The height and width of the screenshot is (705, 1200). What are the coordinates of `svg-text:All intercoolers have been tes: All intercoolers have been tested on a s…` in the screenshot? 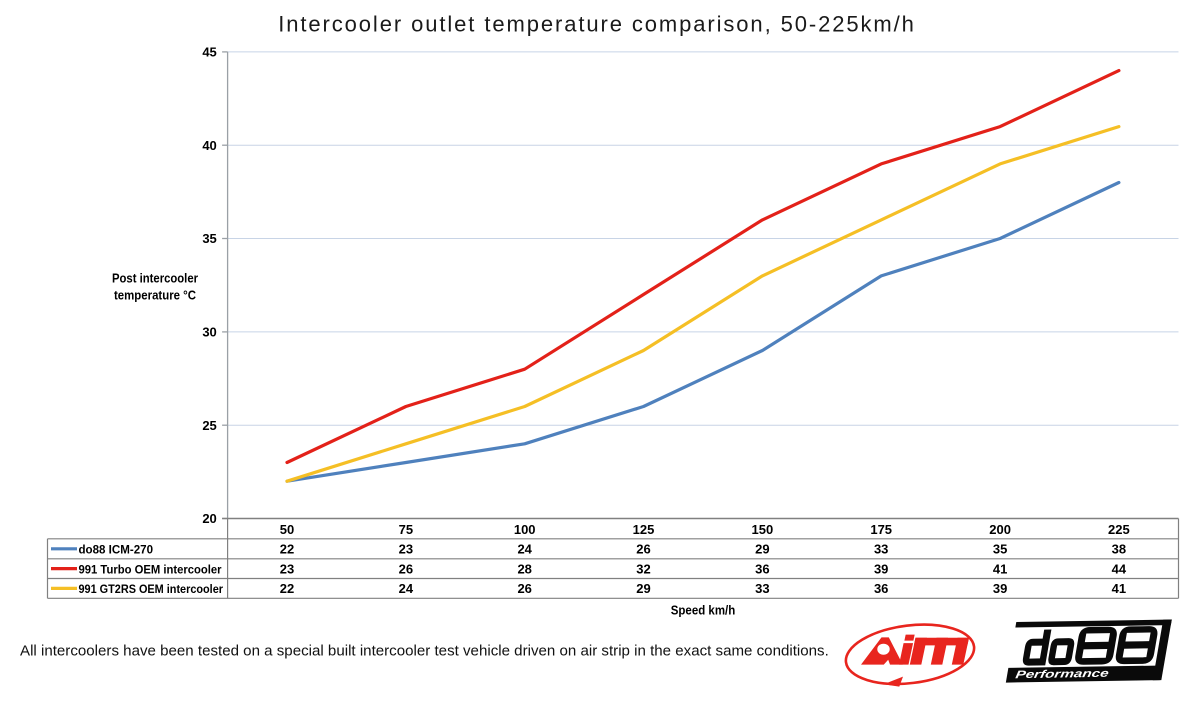 It's located at (424, 651).